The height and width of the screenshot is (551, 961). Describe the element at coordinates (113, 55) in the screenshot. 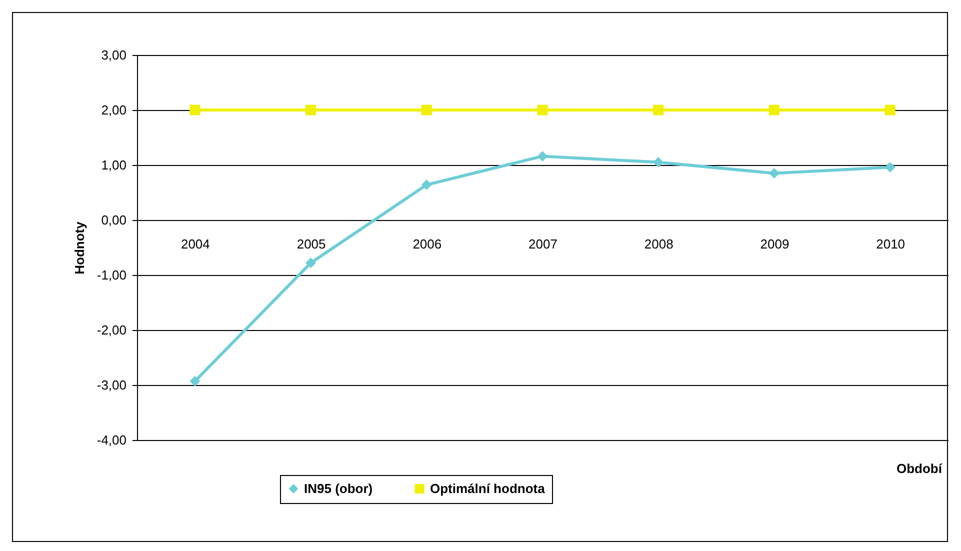

I see `y-tick-label: 3,00` at that location.